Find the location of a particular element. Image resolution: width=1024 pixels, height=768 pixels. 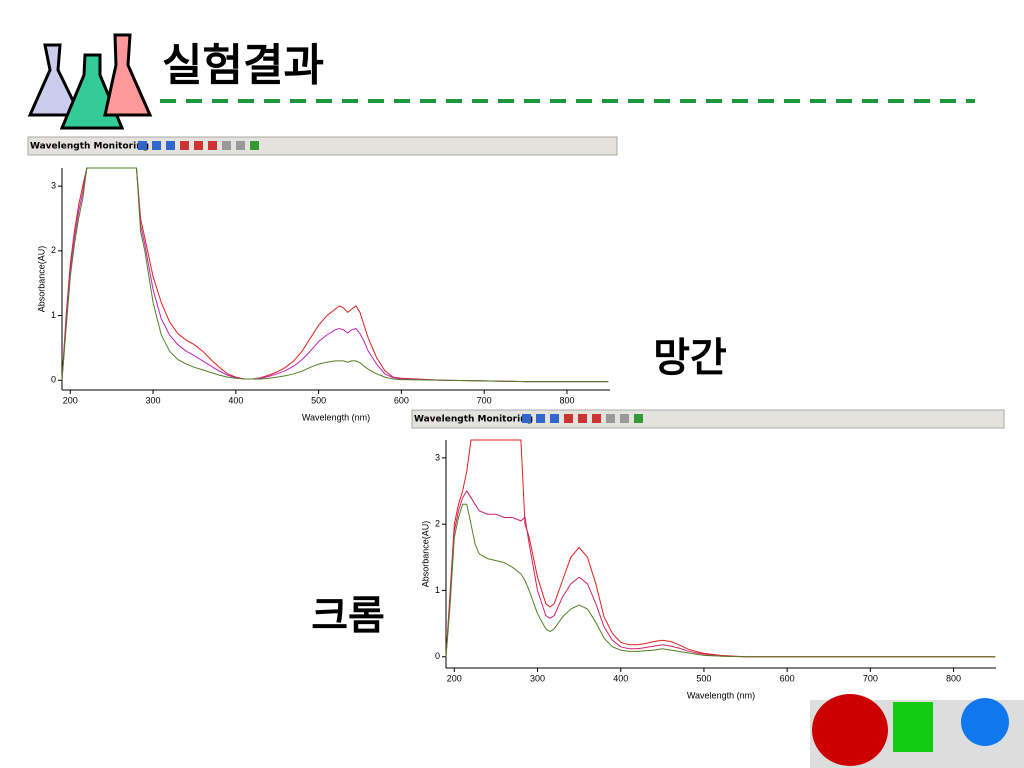

sample-label: 망간 is located at coordinates (690, 358).